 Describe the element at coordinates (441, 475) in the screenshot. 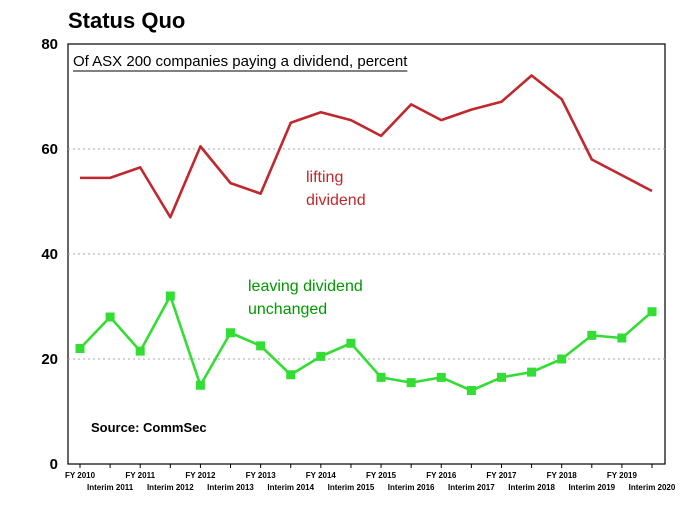

I see `x-tick-label: FY 2016` at that location.